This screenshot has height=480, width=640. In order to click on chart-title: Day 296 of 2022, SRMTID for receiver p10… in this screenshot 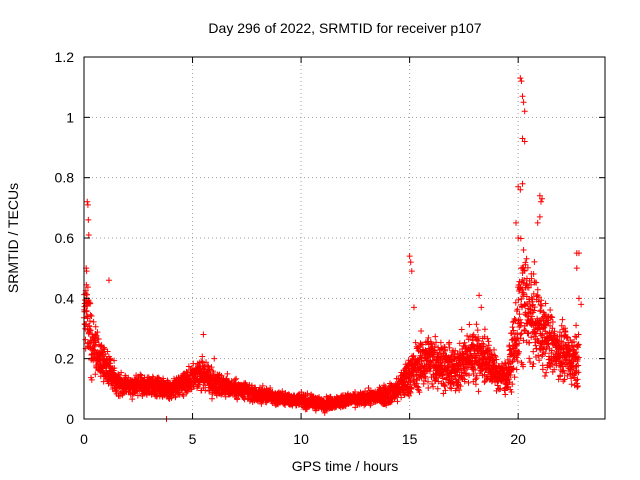, I will do `click(344, 28)`.